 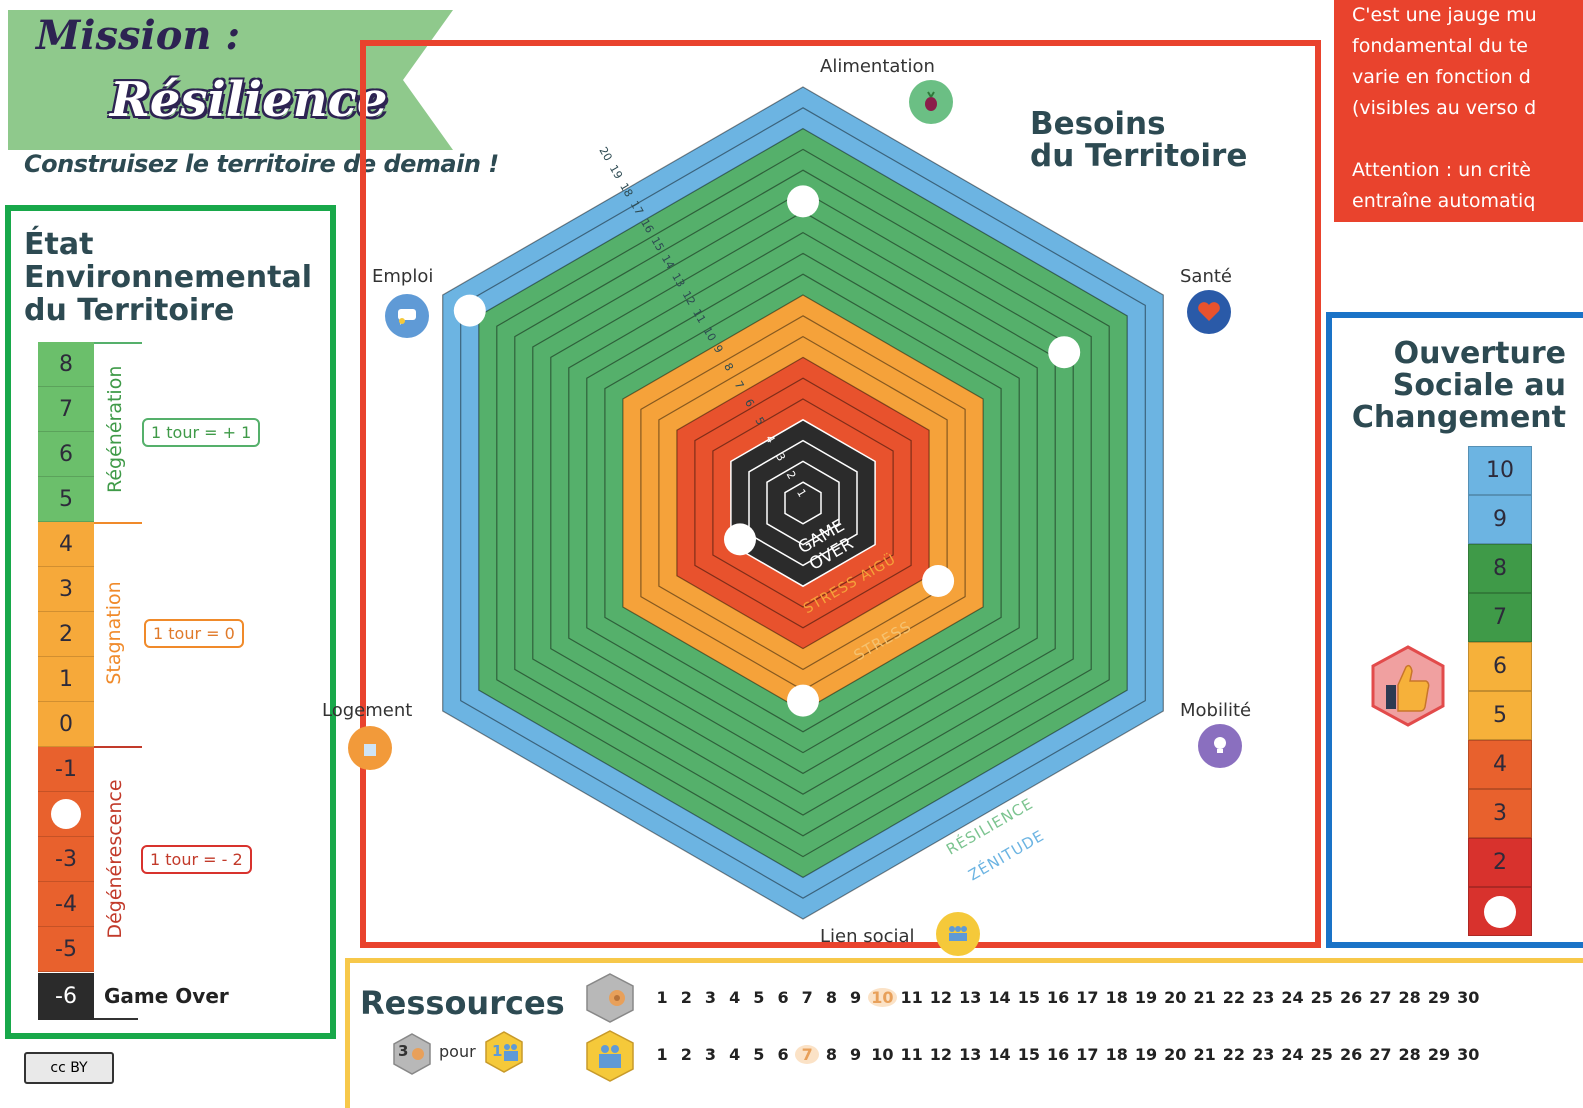 What do you see at coordinates (138, 35) in the screenshot?
I see `game-title-line1: Mission :` at bounding box center [138, 35].